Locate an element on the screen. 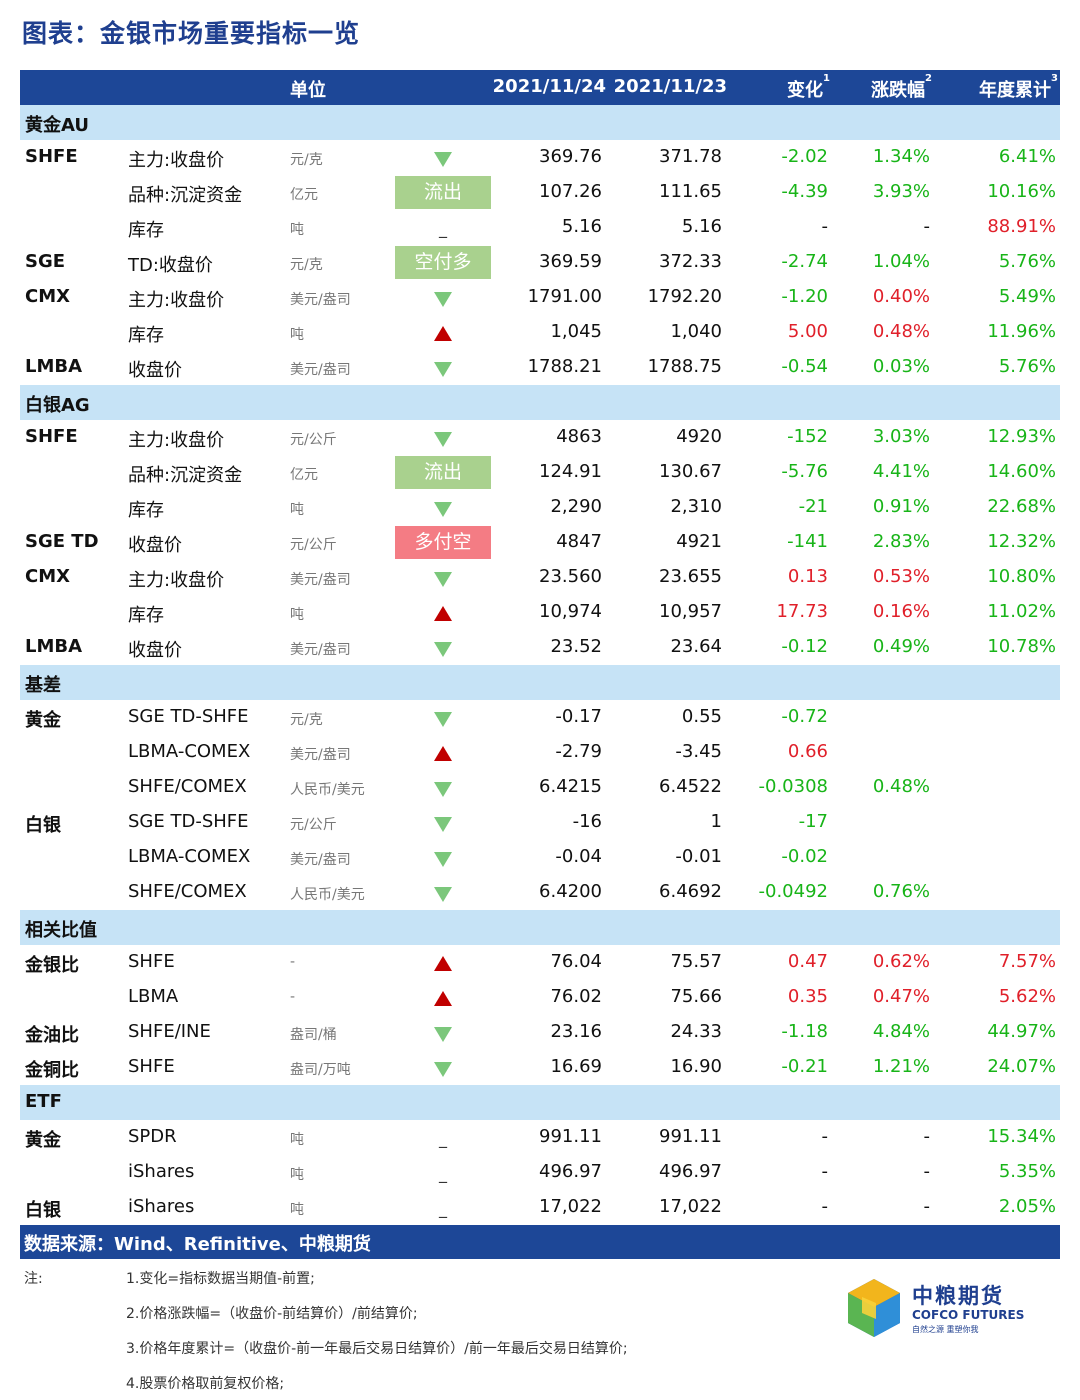 The width and height of the screenshot is (1080, 1400). row-value-previous: -0.01 is located at coordinates (698, 856).